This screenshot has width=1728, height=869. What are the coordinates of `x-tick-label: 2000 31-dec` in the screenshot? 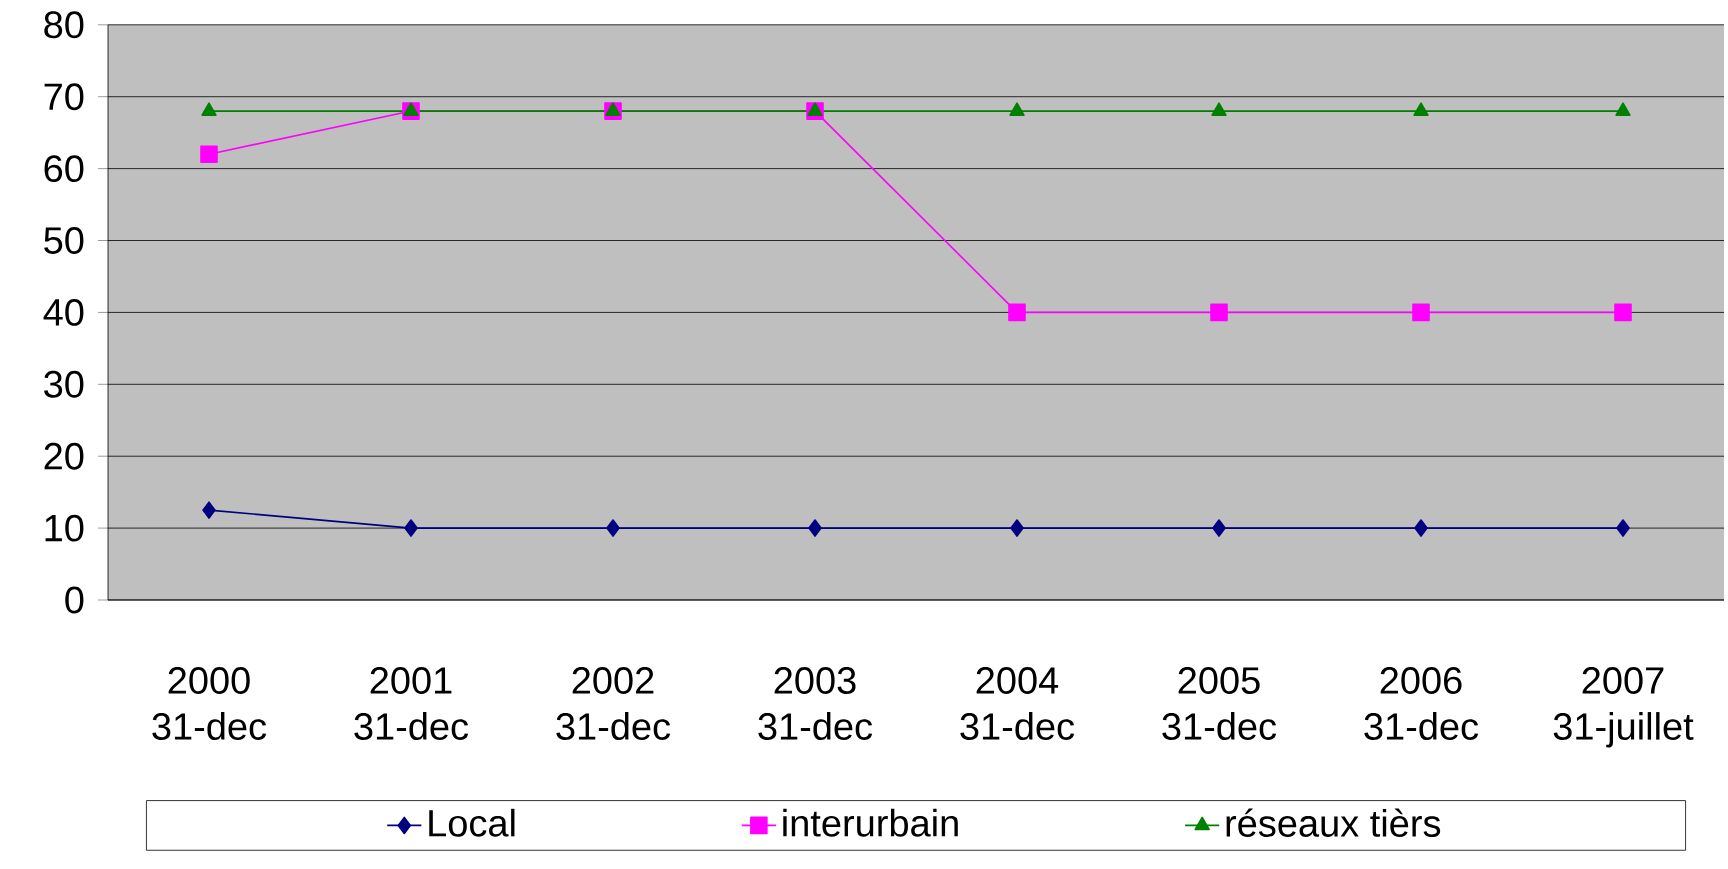 It's located at (209, 703).